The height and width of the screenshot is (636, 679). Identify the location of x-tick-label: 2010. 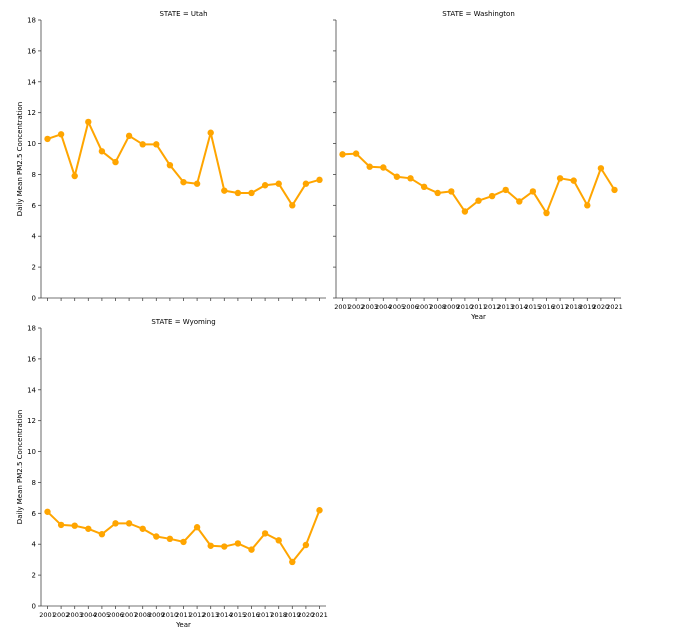
(465, 307).